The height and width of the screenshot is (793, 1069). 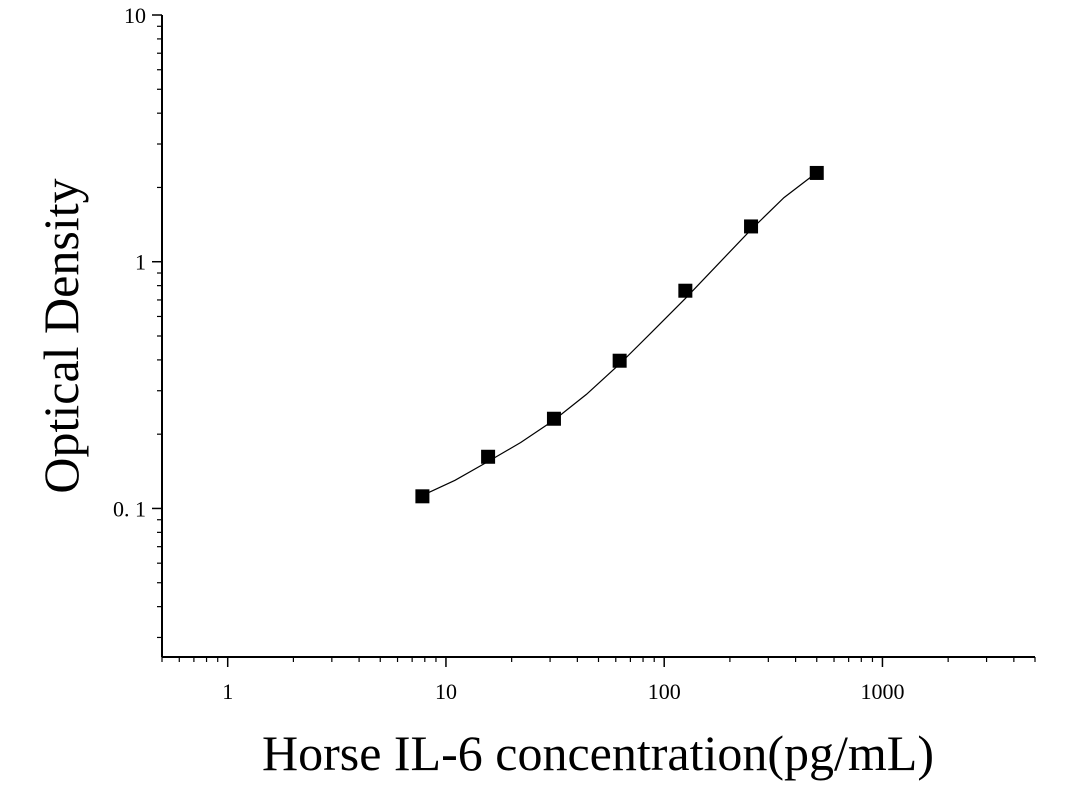 What do you see at coordinates (140, 262) in the screenshot?
I see `y-tick-label: 1` at bounding box center [140, 262].